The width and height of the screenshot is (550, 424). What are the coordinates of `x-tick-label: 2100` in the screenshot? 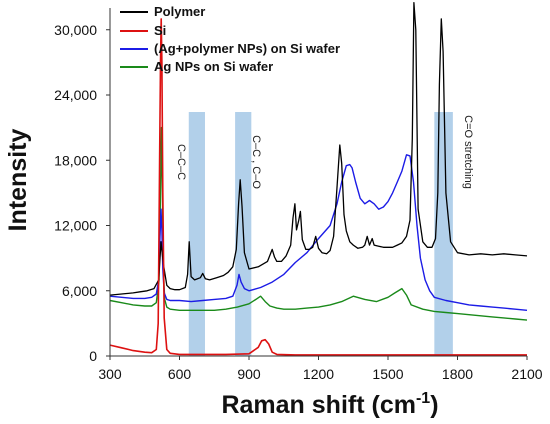 It's located at (526, 374).